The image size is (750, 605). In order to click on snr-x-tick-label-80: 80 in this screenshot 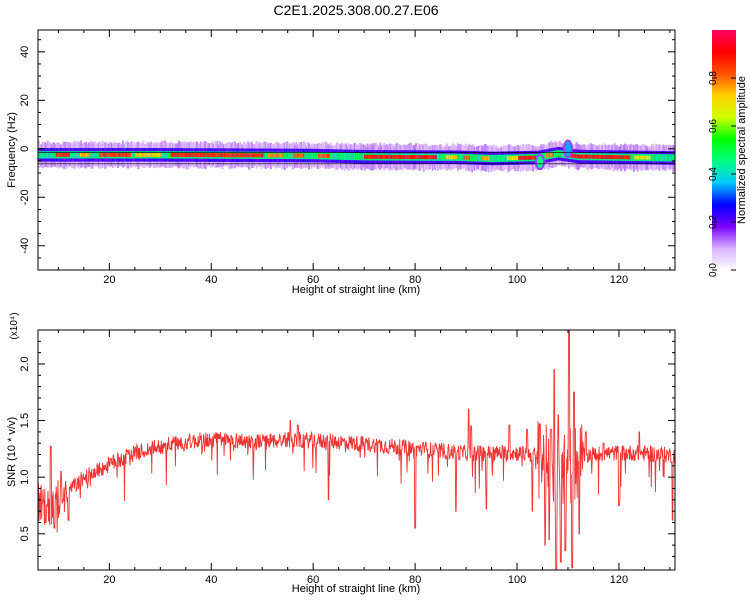, I will do `click(415, 580)`.